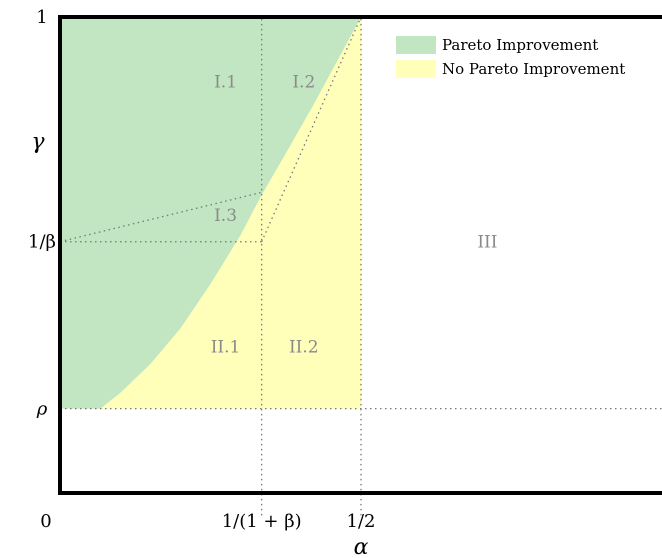 The image size is (662, 558). Describe the element at coordinates (45, 521) in the screenshot. I see `x-tick-label-1: 0` at that location.